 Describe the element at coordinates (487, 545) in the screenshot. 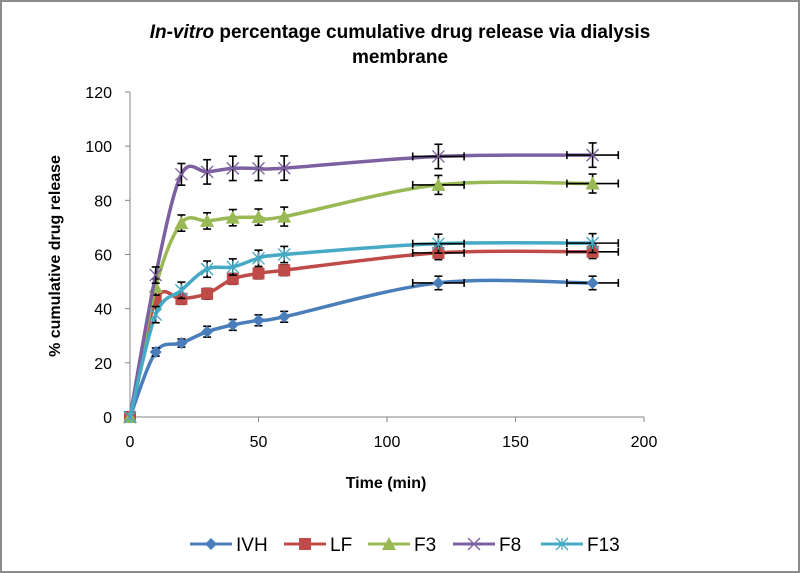

I see `legend-item-f8: F8` at that location.